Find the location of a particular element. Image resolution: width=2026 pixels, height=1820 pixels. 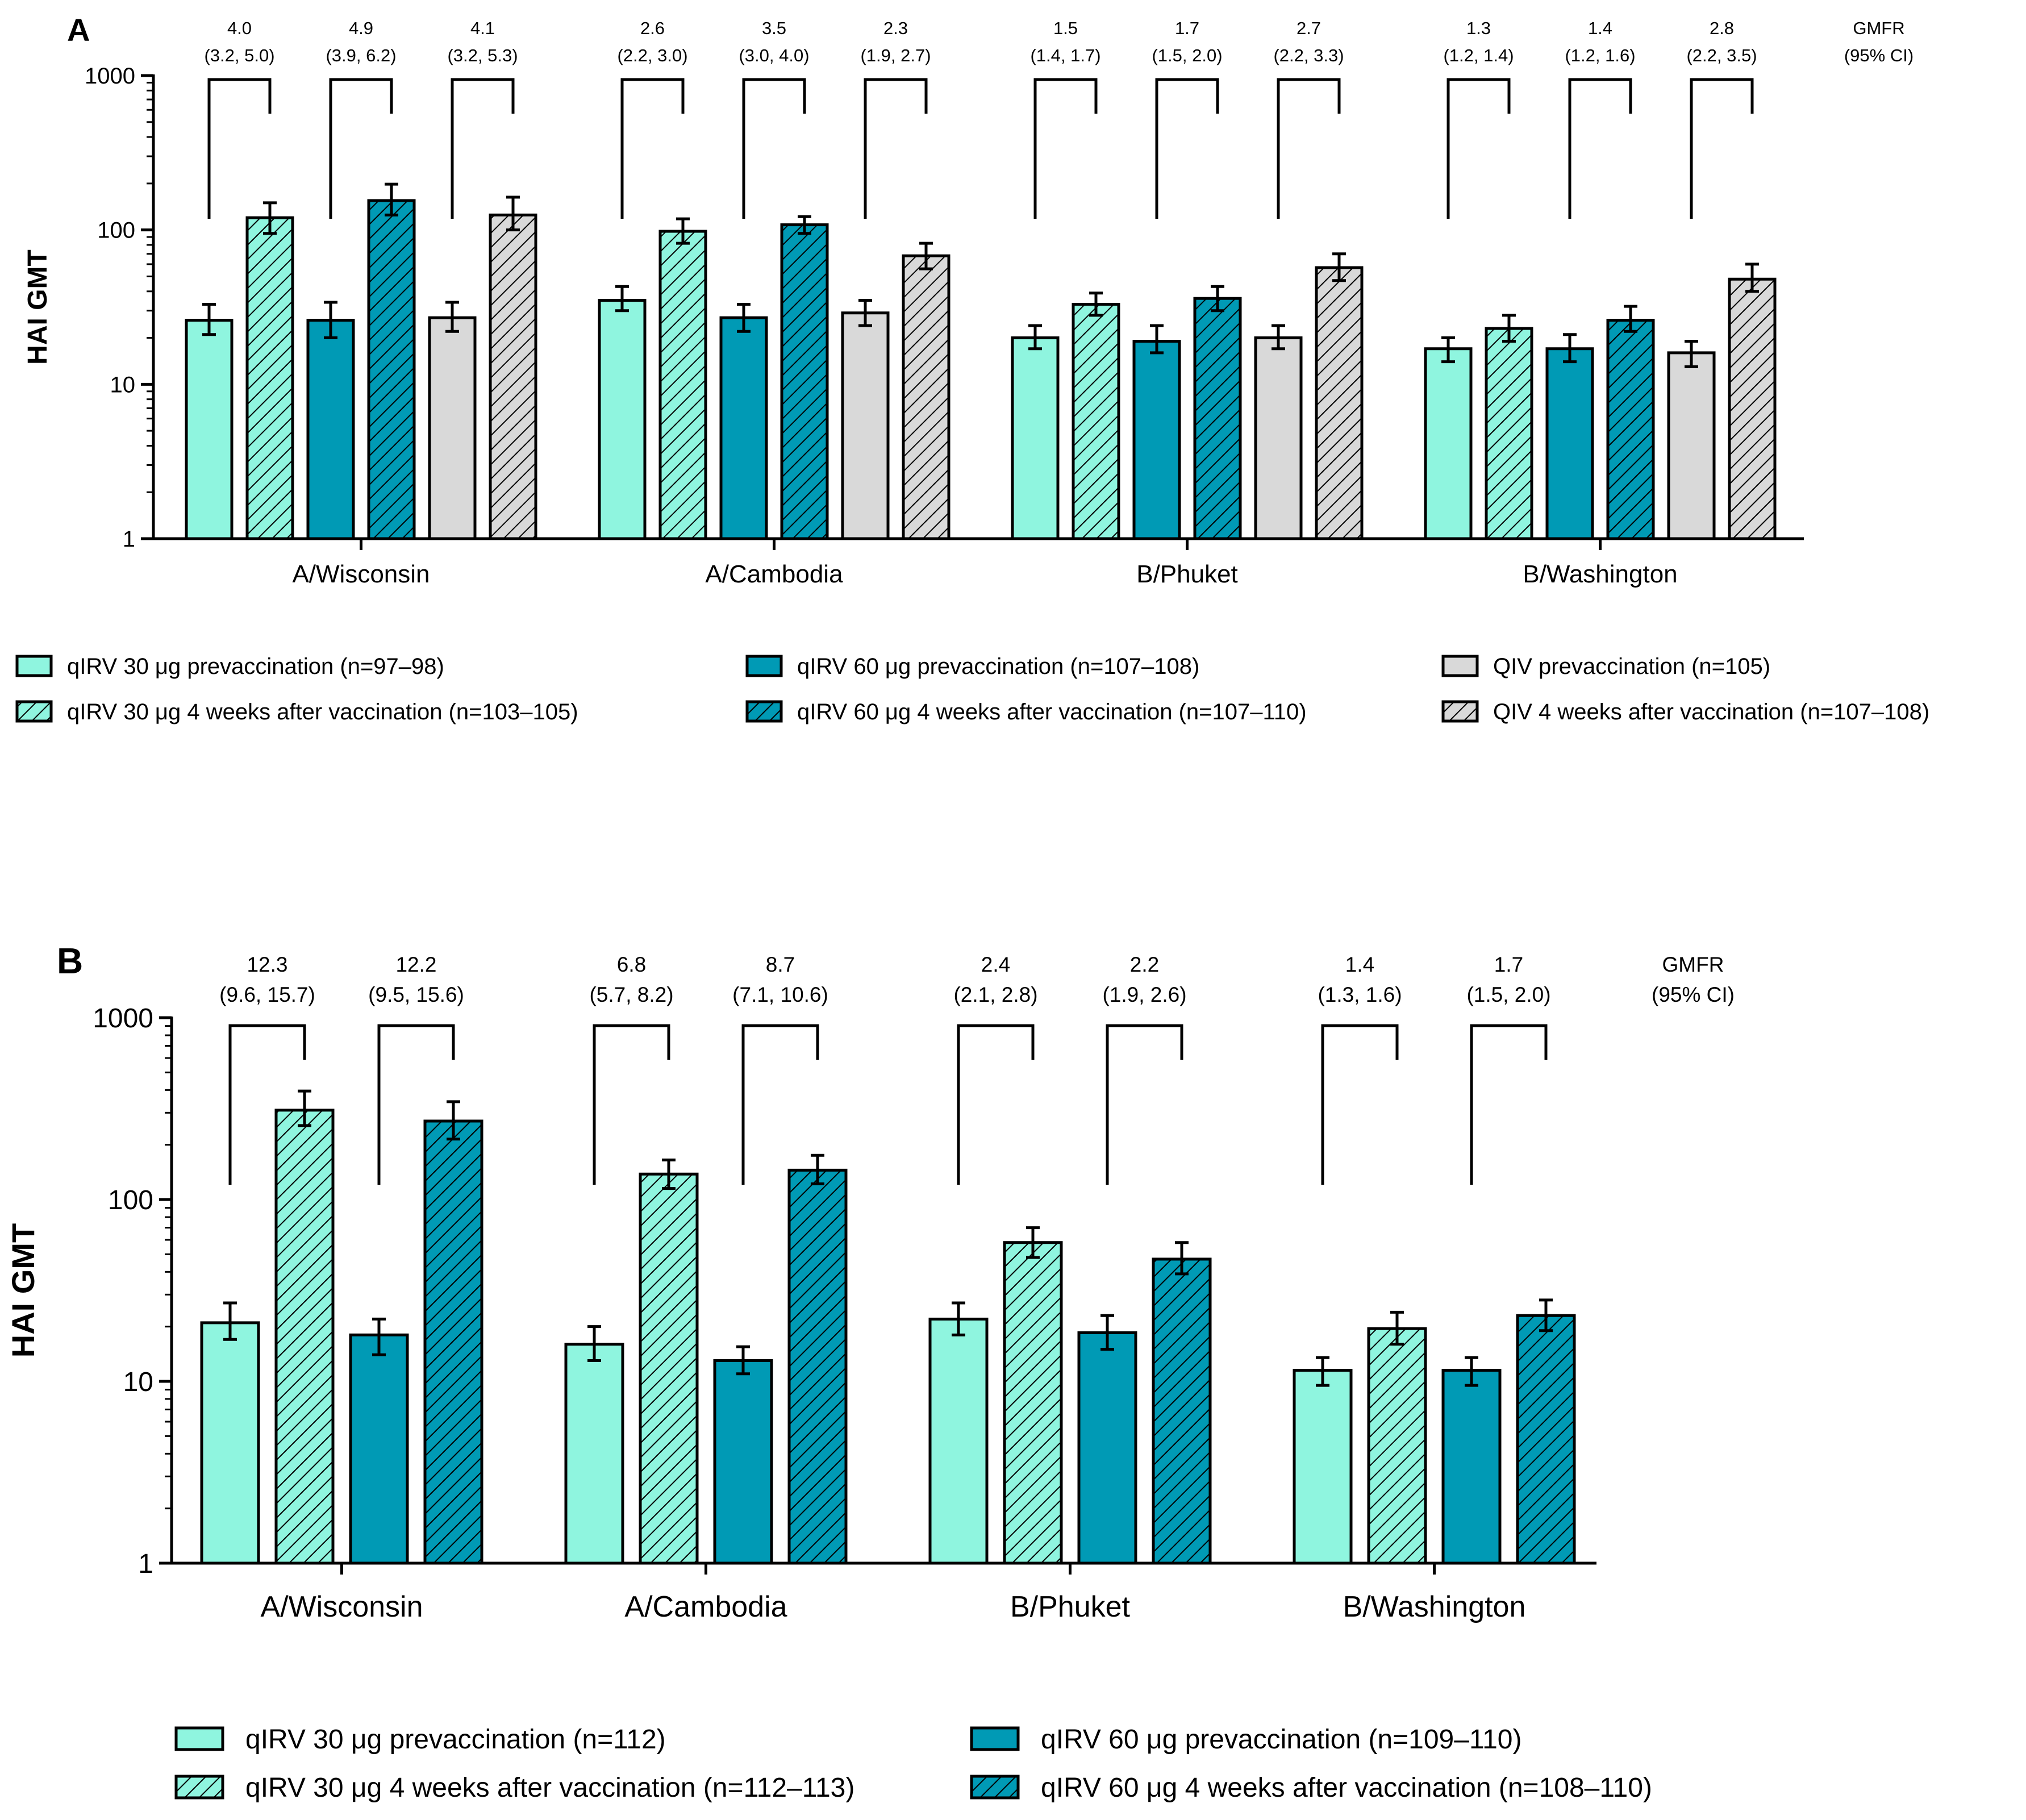

legend-label: QIV prevaccination (n=105) is located at coordinates (1631, 666).